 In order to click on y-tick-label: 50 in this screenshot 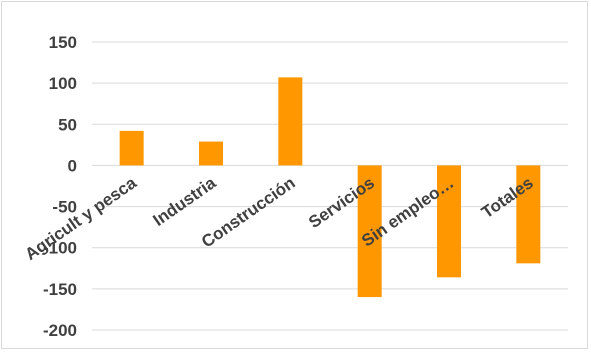, I will do `click(67, 124)`.